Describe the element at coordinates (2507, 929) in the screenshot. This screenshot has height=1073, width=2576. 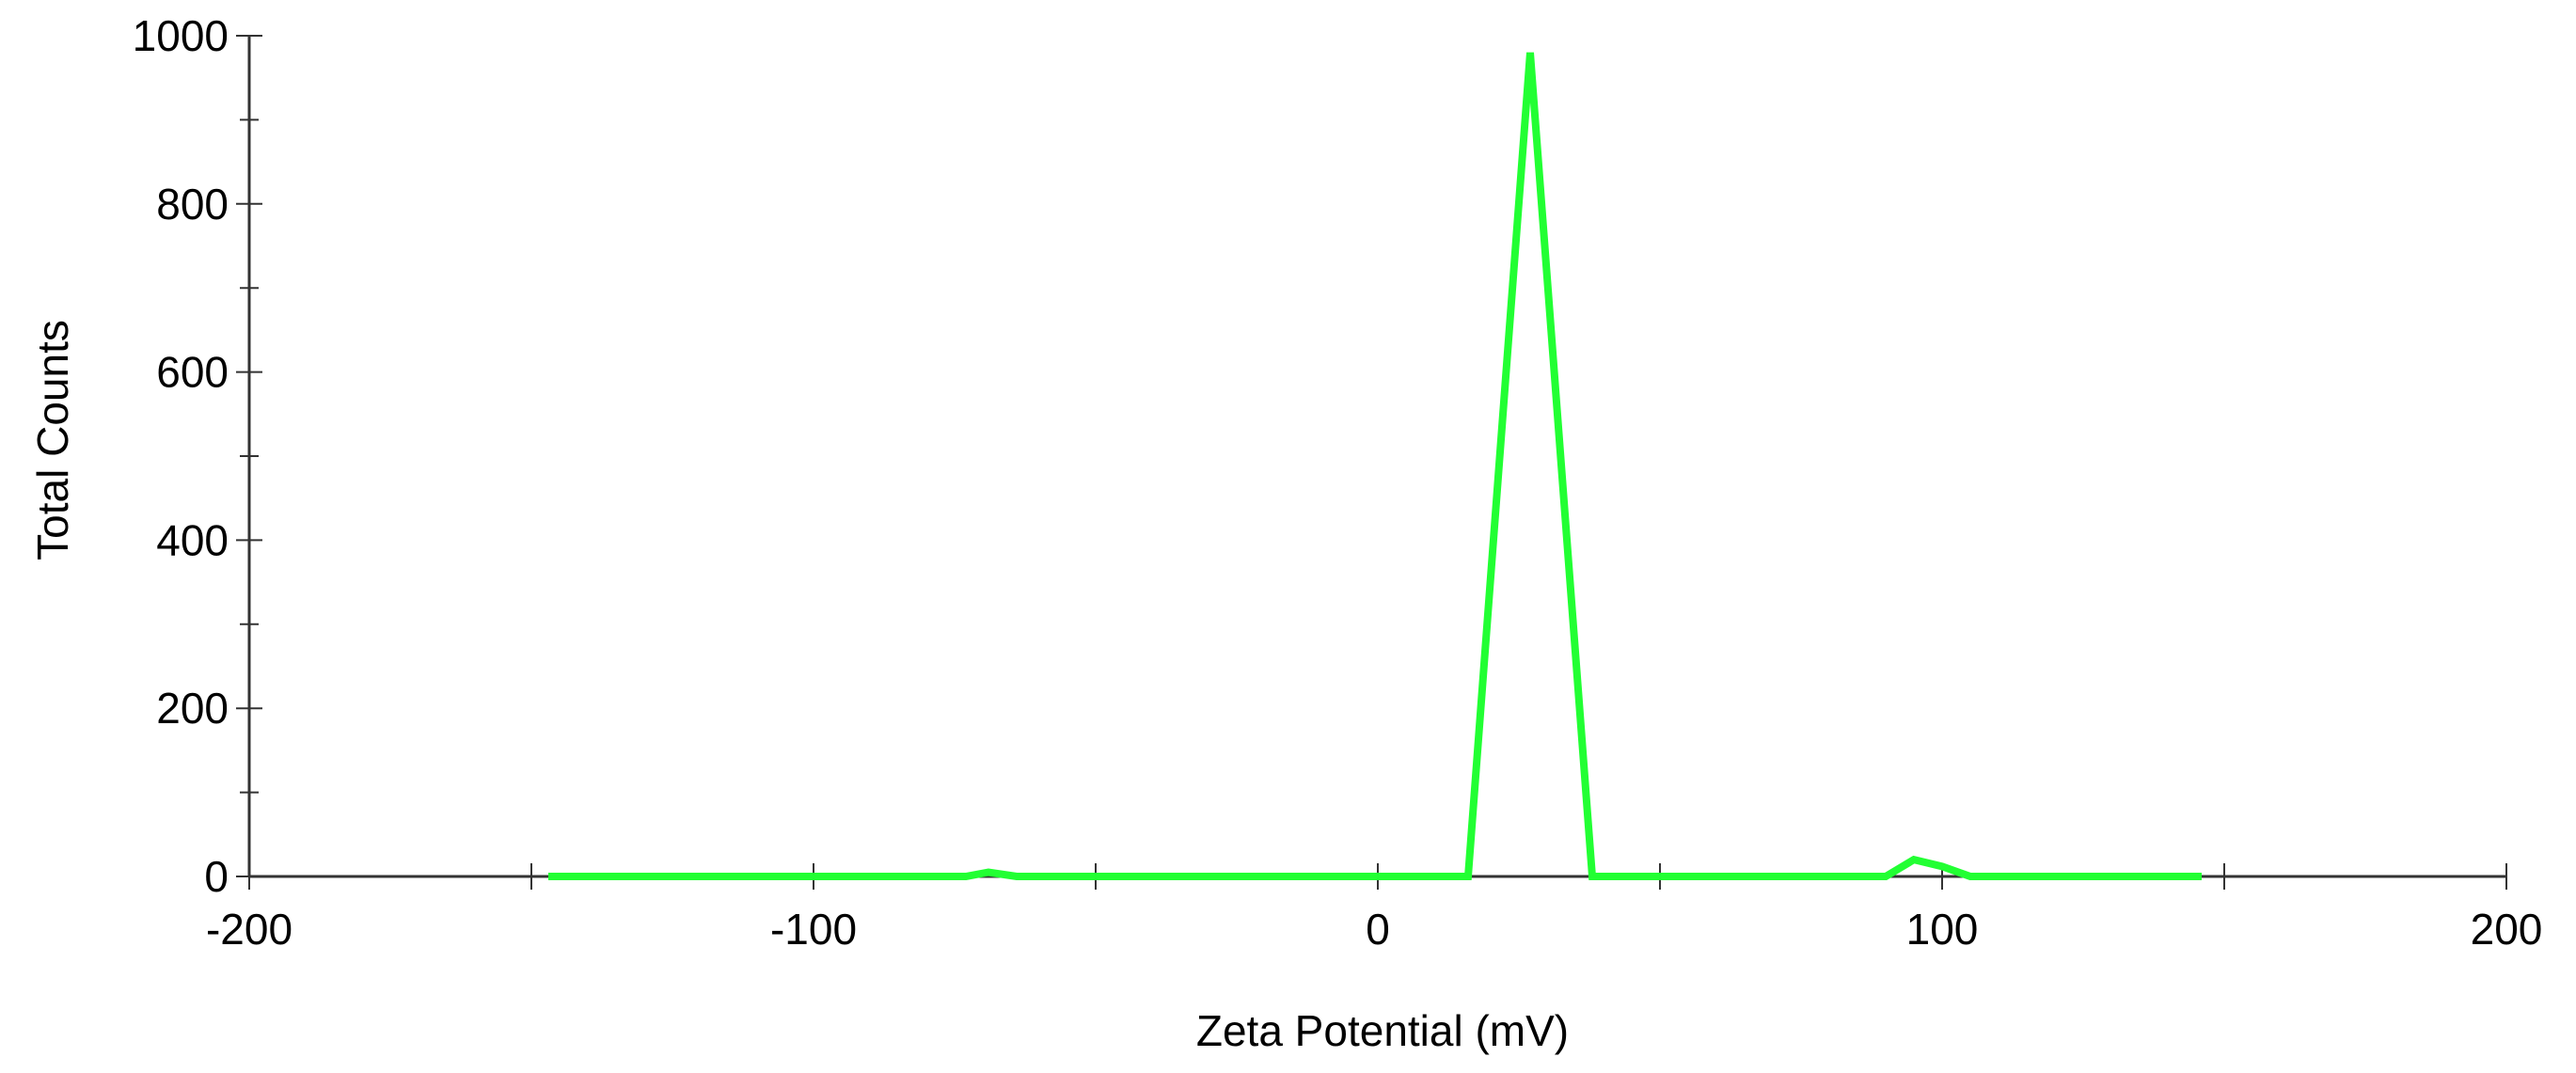
I see `x-tick-label: 200` at that location.